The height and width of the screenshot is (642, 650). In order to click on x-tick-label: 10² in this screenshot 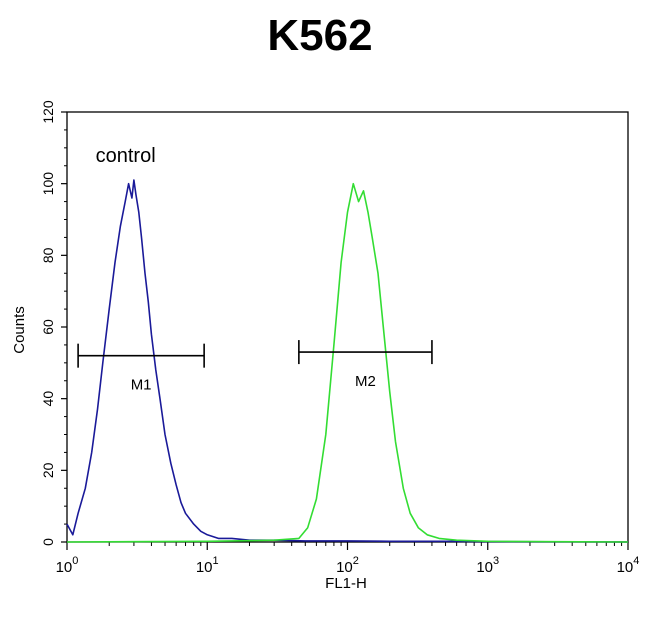, I will do `click(347, 565)`.